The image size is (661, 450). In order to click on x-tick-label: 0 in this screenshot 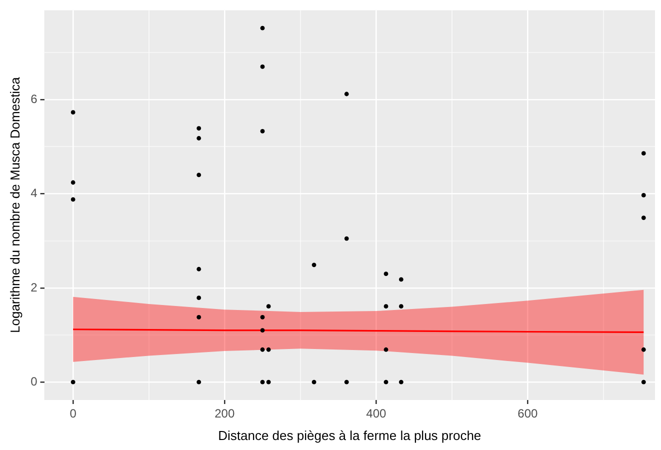, I will do `click(73, 413)`.